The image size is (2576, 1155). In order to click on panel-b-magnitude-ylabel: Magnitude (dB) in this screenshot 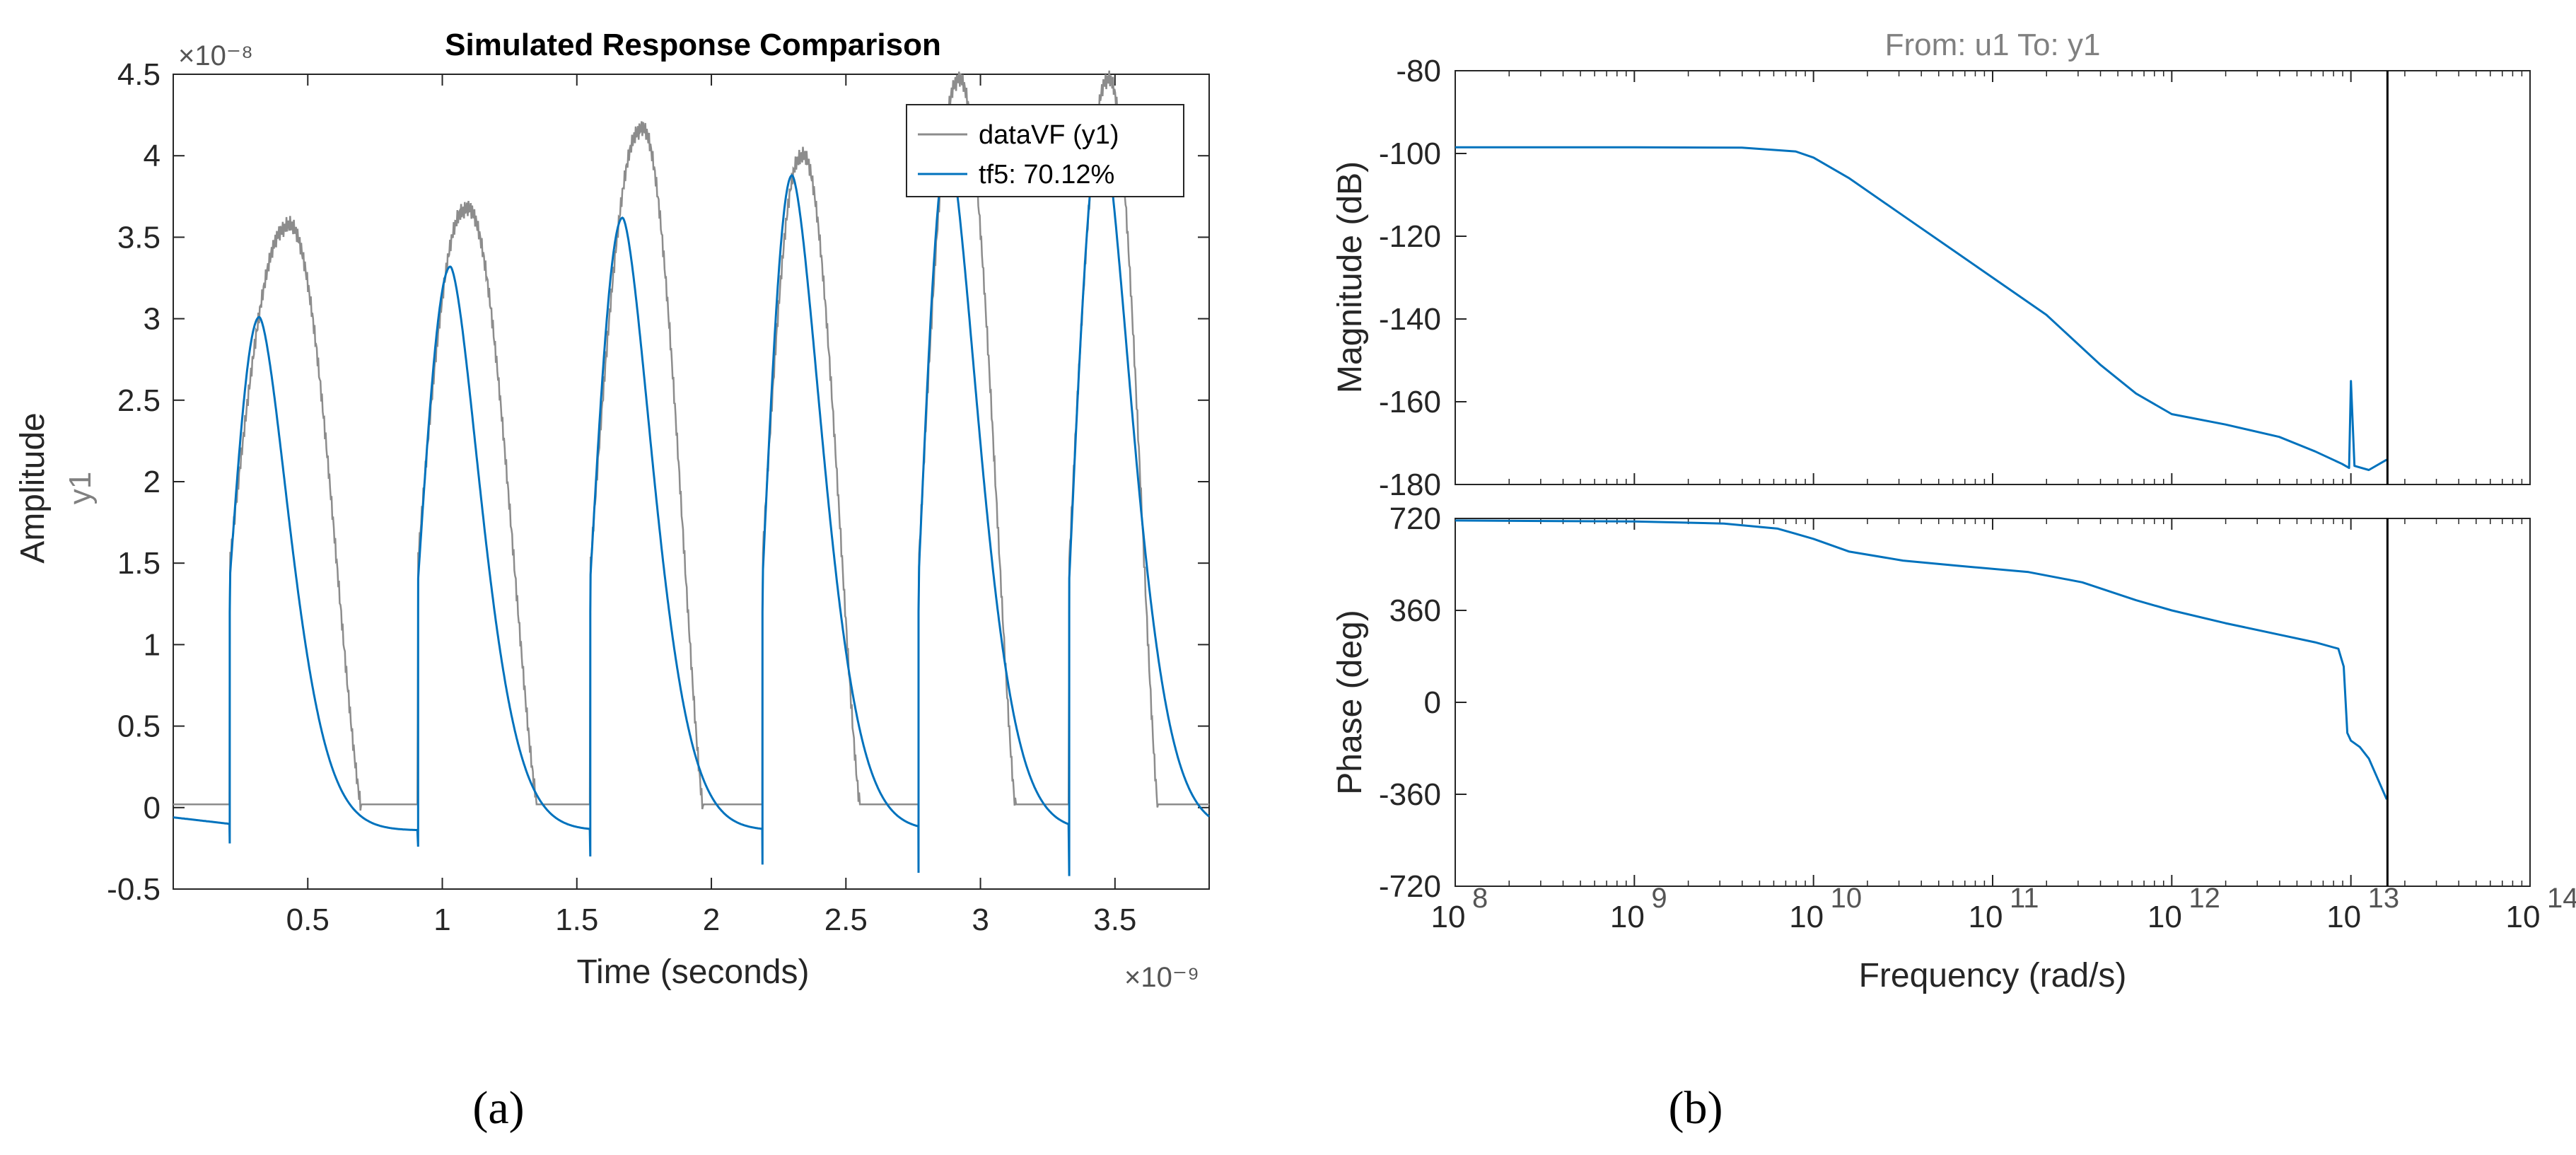, I will do `click(1350, 277)`.